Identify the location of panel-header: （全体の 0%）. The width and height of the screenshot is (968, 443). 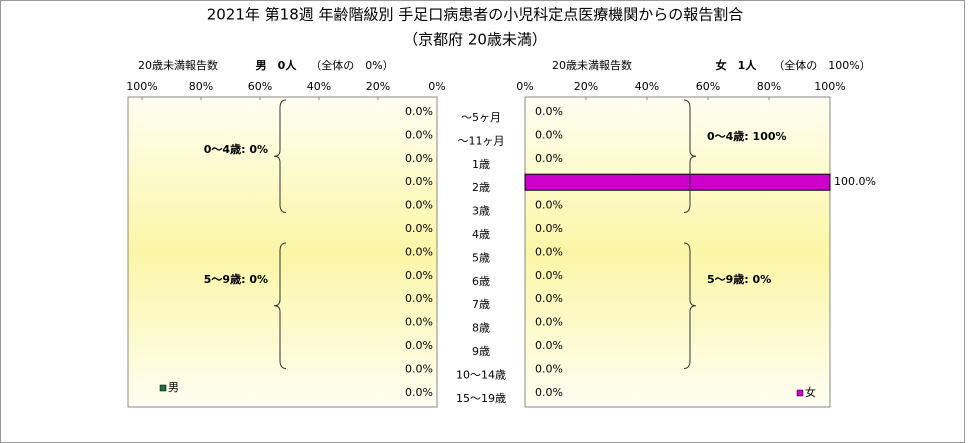
(351, 65).